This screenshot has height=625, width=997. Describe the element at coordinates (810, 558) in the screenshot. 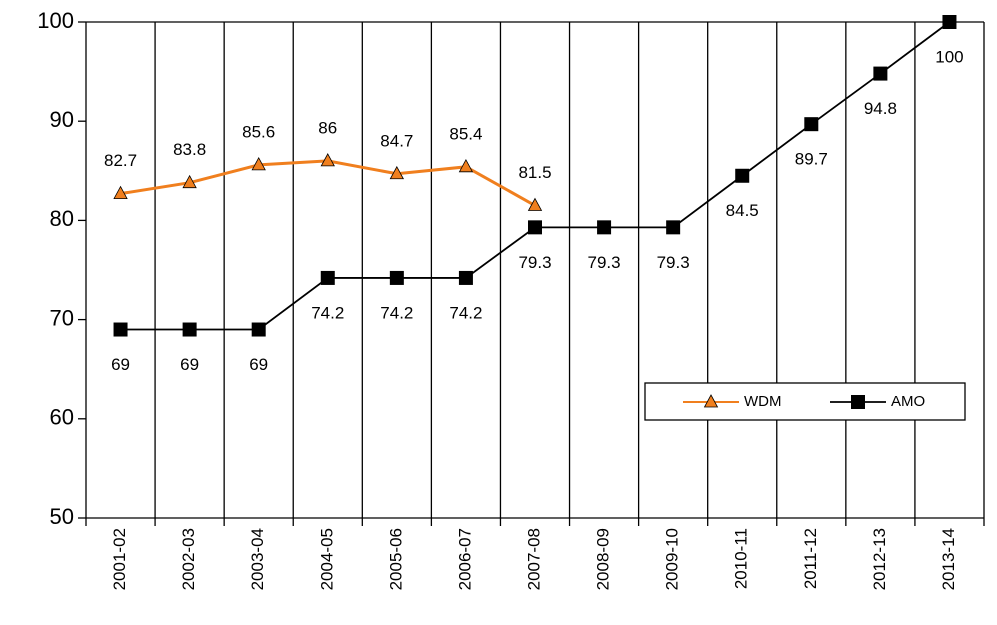

I see `x-tick-label: 2011-12` at that location.